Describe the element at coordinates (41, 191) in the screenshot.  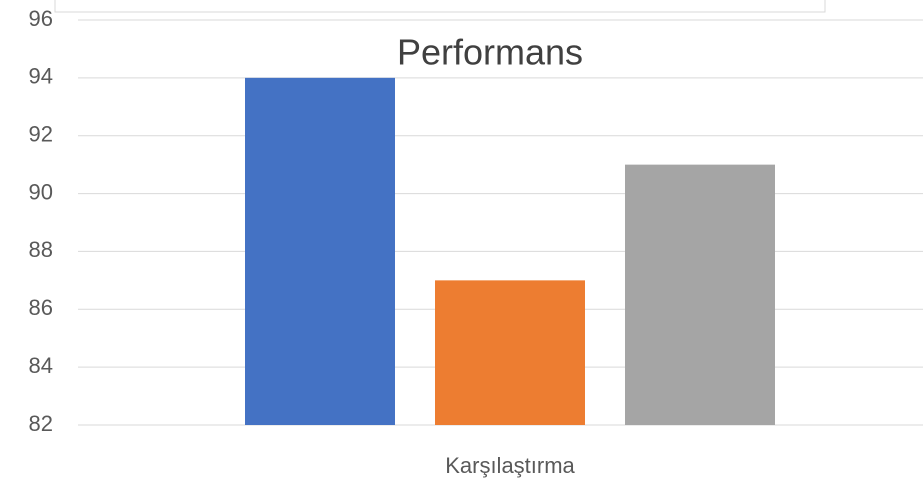
I see `y-tick-label: 90` at that location.